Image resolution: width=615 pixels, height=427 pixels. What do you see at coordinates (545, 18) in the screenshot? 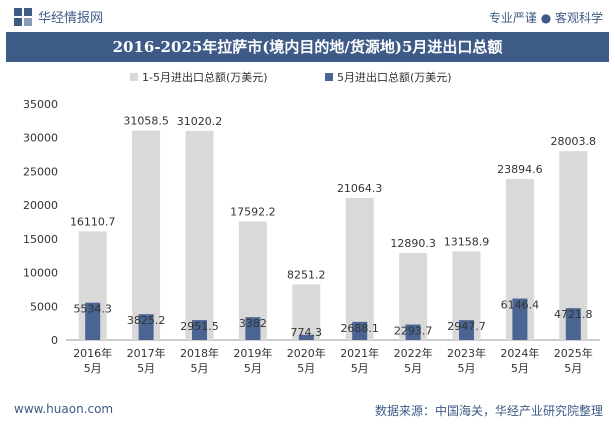
I see `tagline: 专业严谨 ● 客观科学` at bounding box center [545, 18].